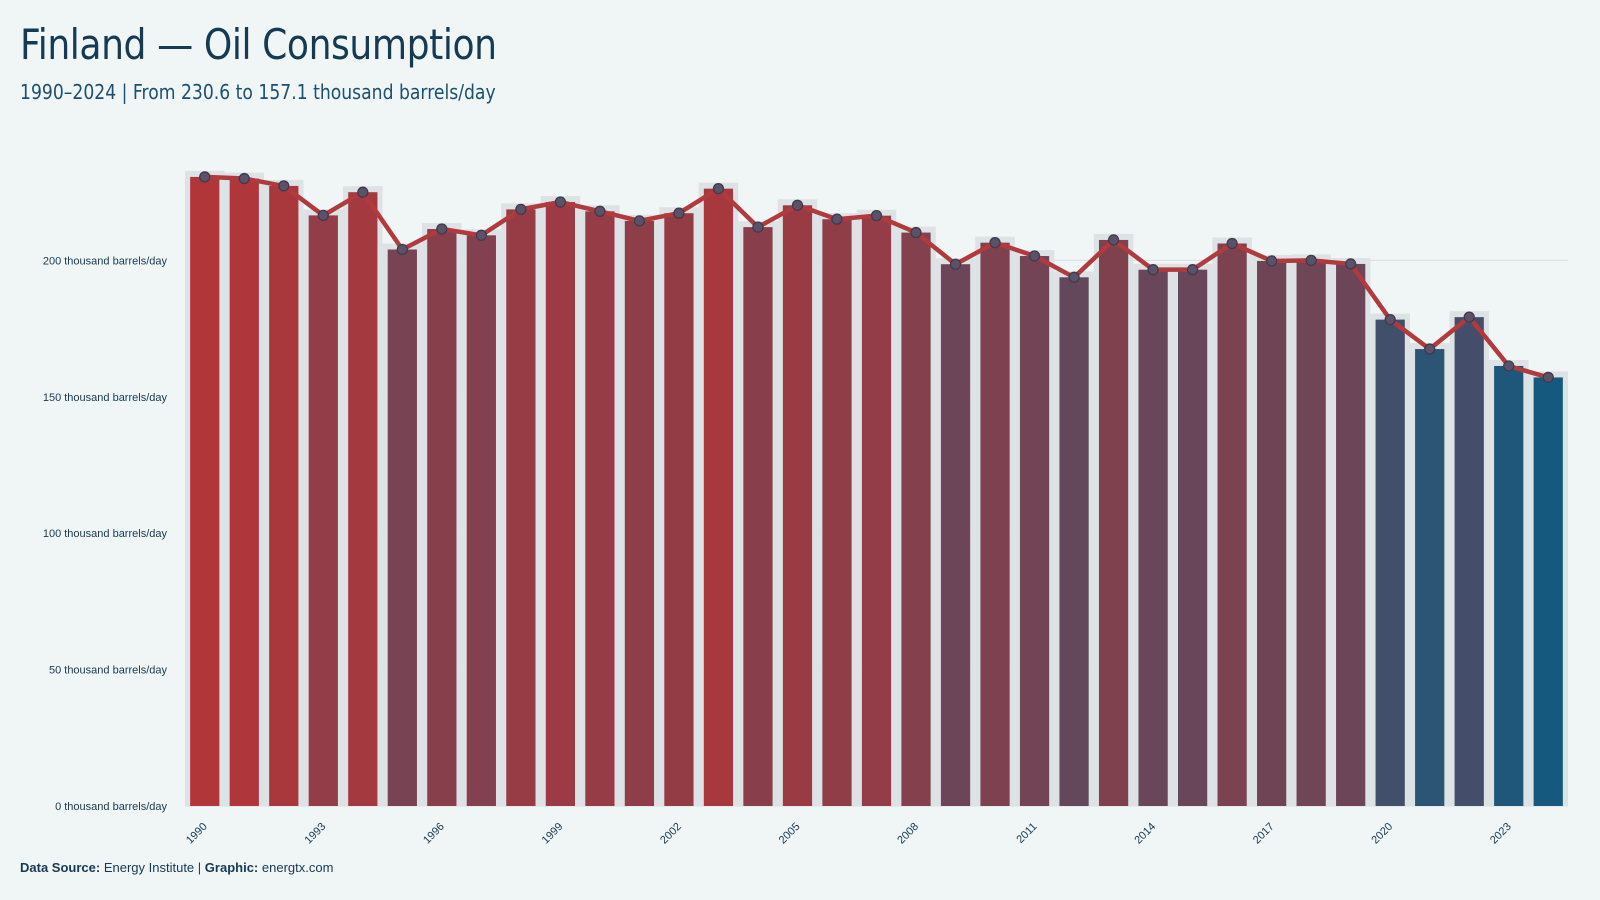 The width and height of the screenshot is (1600, 900). I want to click on source-value: Energy Institute, so click(149, 867).